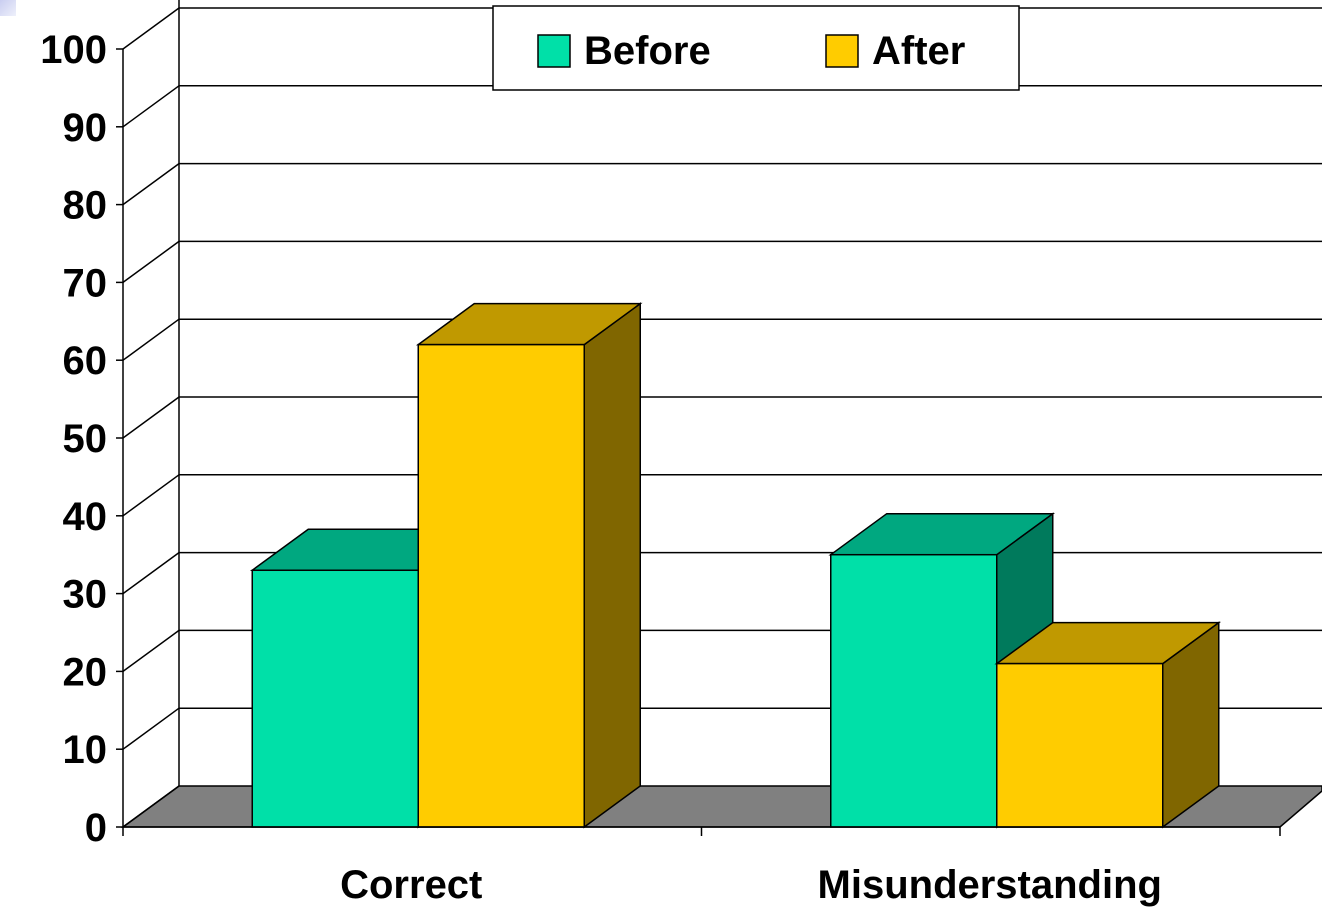 This screenshot has width=1322, height=907. Describe the element at coordinates (96, 828) in the screenshot. I see `y-tick-label: 0` at that location.